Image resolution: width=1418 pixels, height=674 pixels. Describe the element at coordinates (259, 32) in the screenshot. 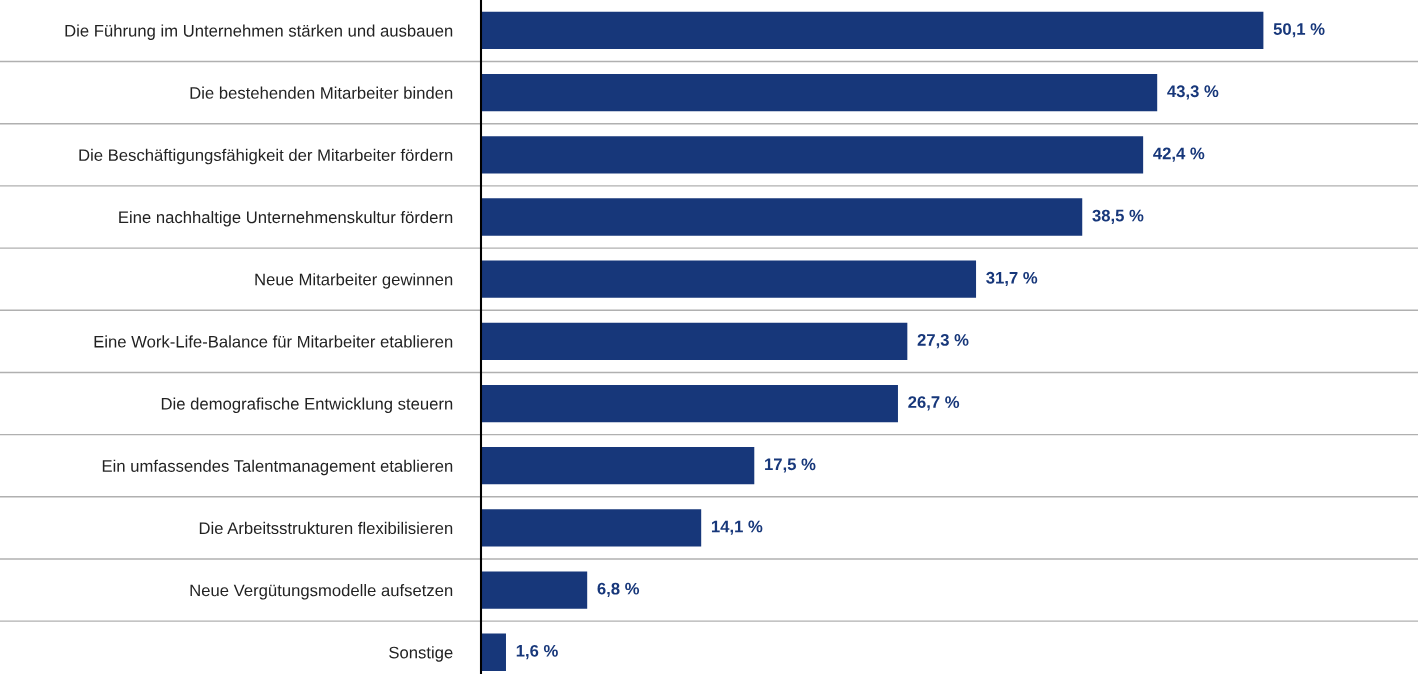

I see `y-tick-label: Die Führung im Unternehmen stärken und ausbauen` at that location.